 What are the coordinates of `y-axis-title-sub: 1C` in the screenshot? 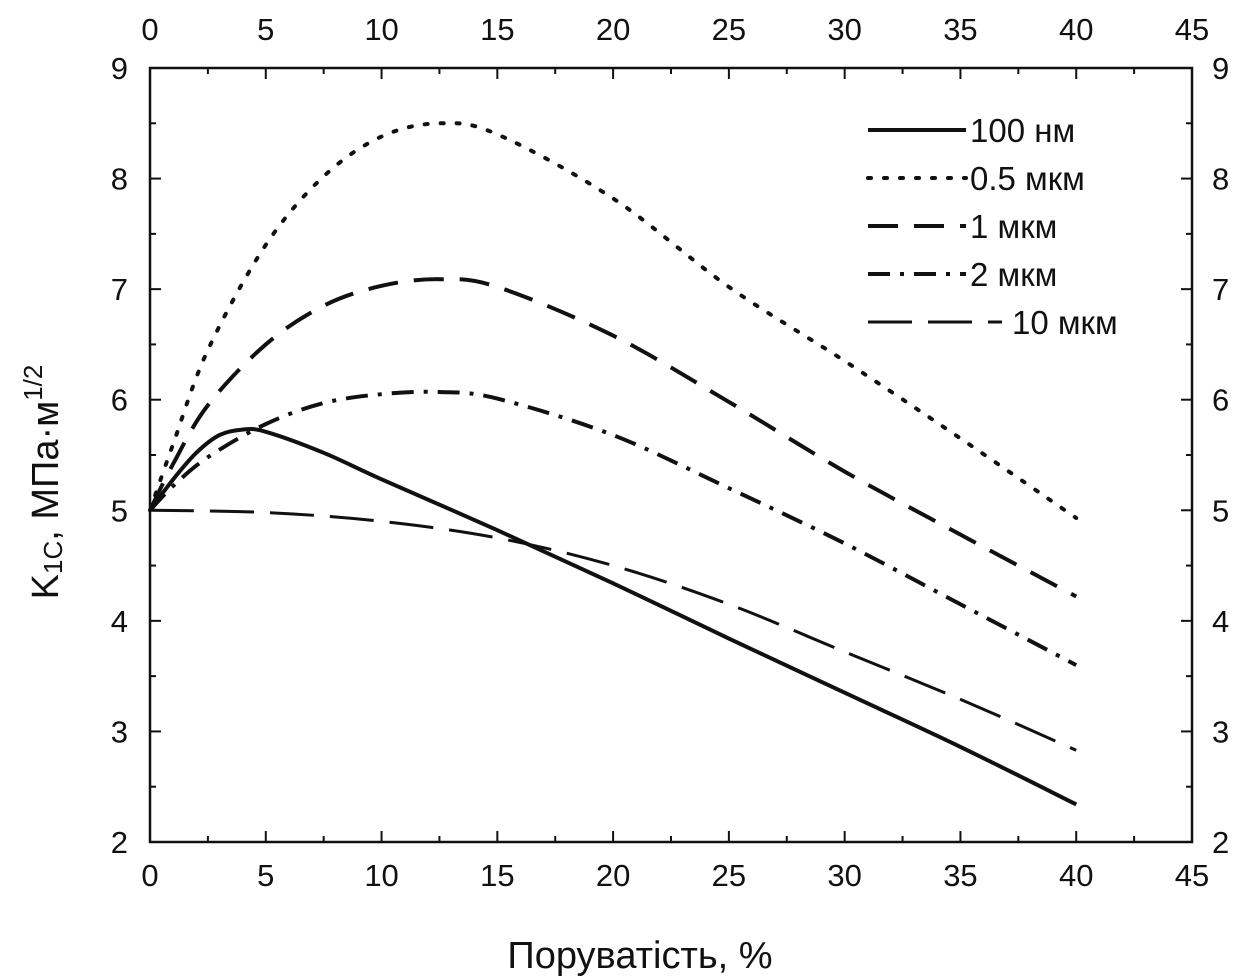 It's located at (53, 557).